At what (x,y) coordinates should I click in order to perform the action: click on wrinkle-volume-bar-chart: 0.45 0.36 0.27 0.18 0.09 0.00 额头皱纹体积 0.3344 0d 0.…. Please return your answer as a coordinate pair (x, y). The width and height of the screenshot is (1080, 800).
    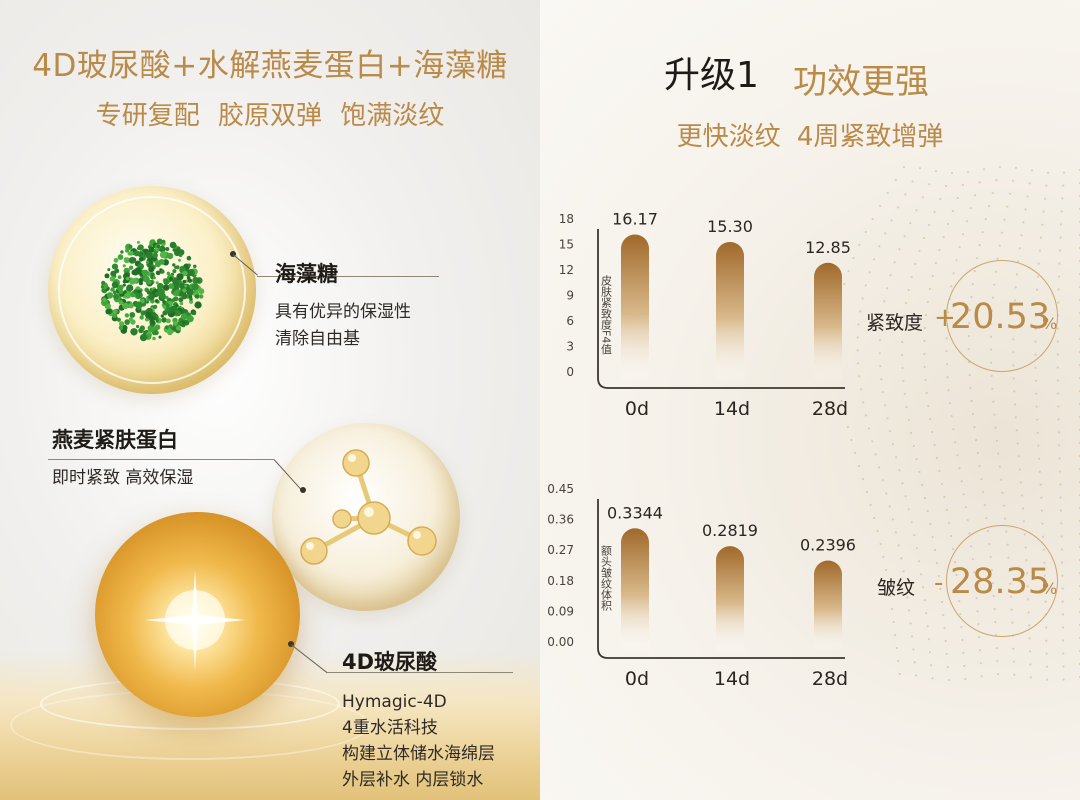
    Looking at the image, I should click on (810, 575).